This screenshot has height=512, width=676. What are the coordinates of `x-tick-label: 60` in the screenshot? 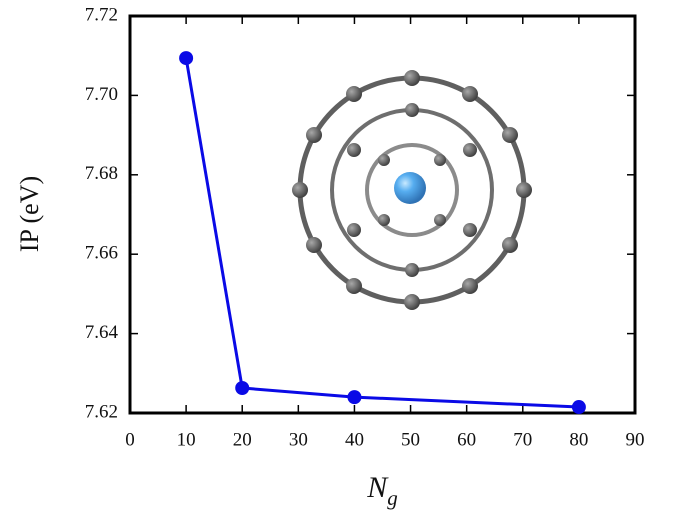 It's located at (466, 439).